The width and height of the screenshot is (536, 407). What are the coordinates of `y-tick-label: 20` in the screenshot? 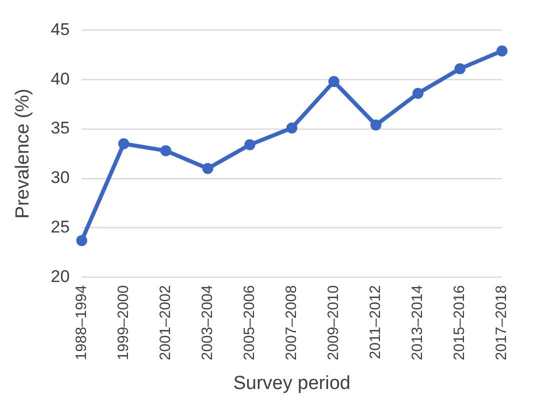 It's located at (60, 276).